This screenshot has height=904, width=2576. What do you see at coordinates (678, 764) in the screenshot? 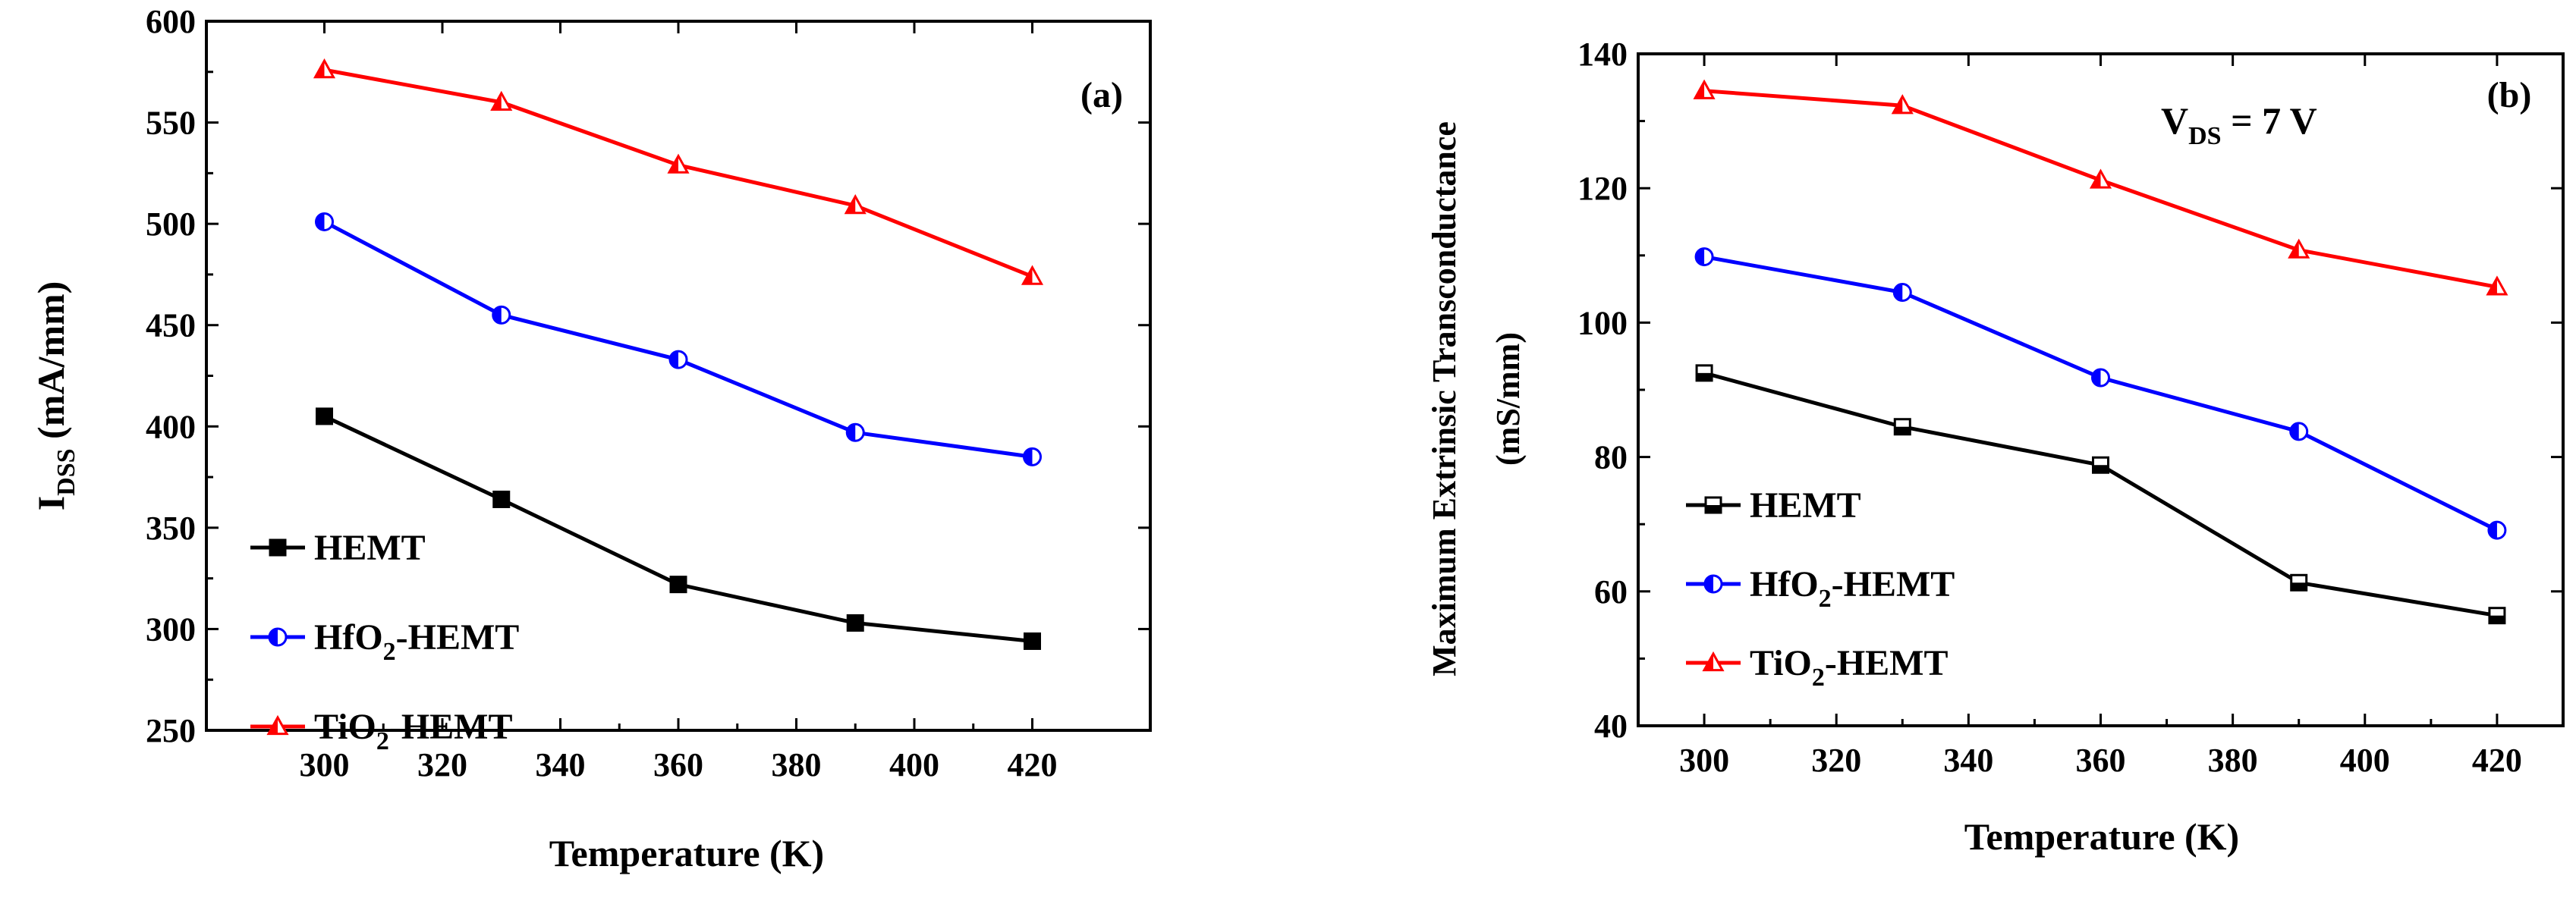
I see `x-tick-label-a-360: 360` at bounding box center [678, 764].